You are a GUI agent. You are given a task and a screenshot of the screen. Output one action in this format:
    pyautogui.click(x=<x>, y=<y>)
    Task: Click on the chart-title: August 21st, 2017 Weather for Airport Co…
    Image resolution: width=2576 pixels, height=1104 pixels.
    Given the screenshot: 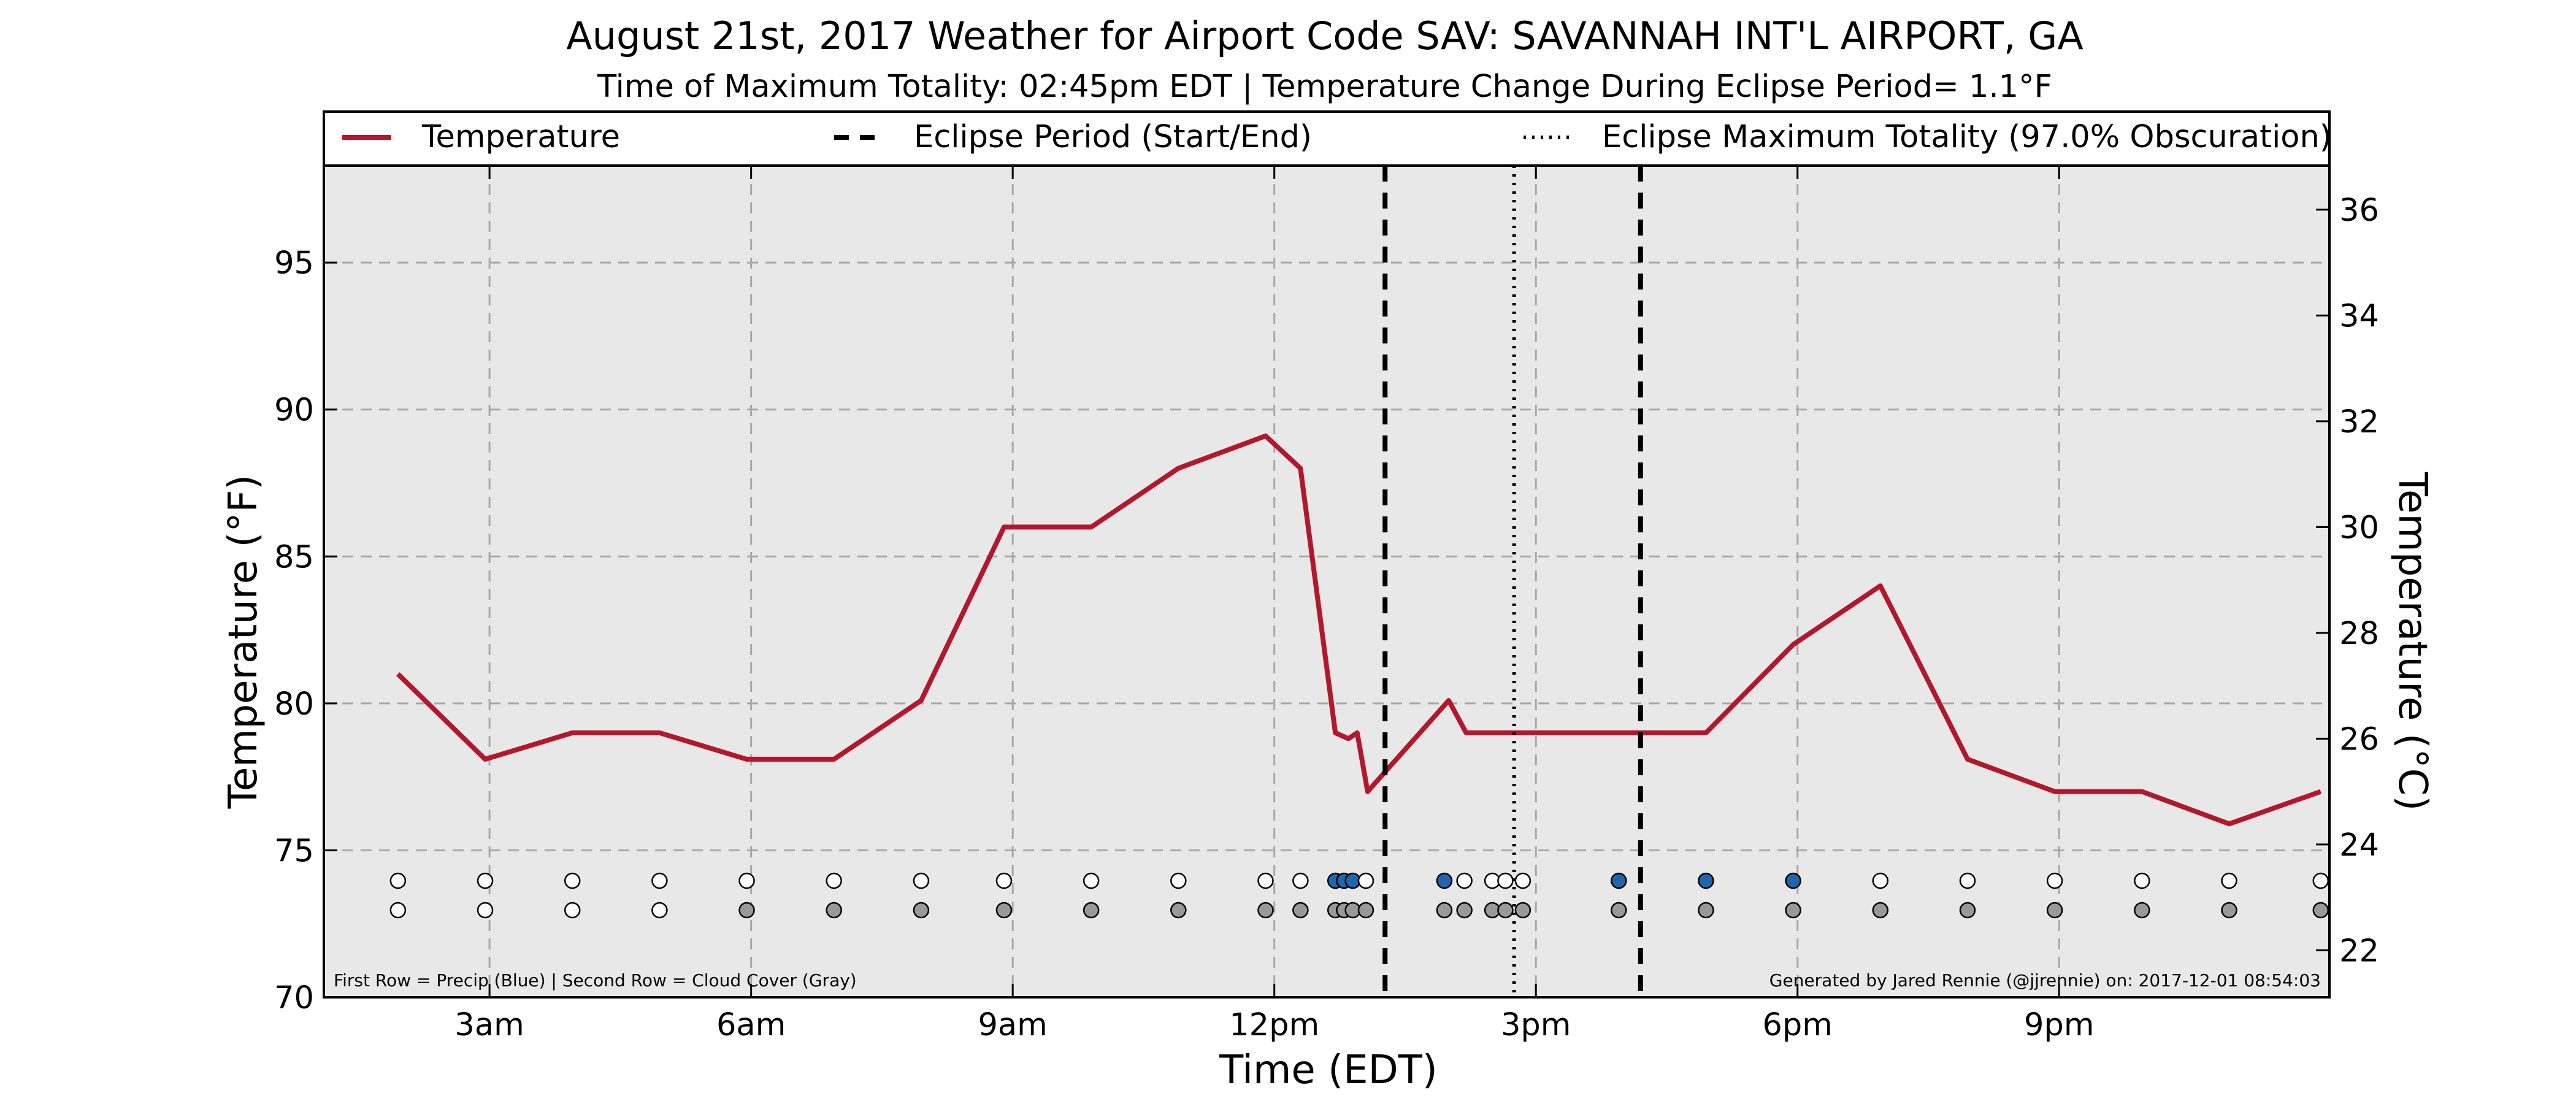 What is the action you would take?
    pyautogui.click(x=1324, y=35)
    